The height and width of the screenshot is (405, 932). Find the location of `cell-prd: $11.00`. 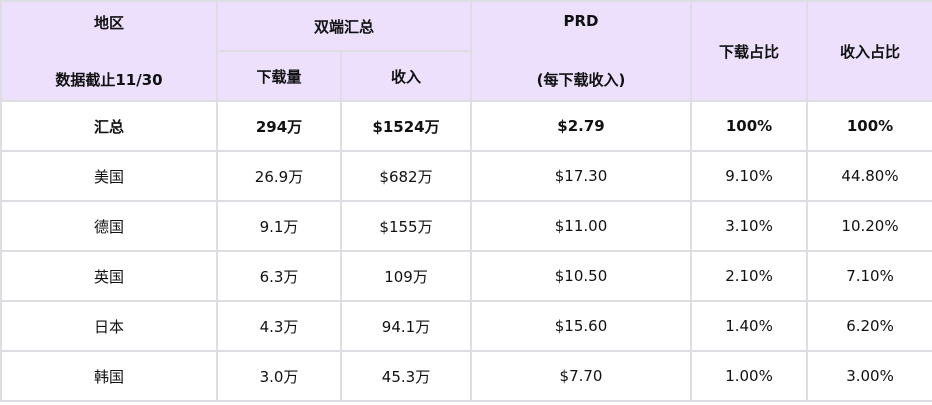

cell-prd: $11.00 is located at coordinates (581, 226).